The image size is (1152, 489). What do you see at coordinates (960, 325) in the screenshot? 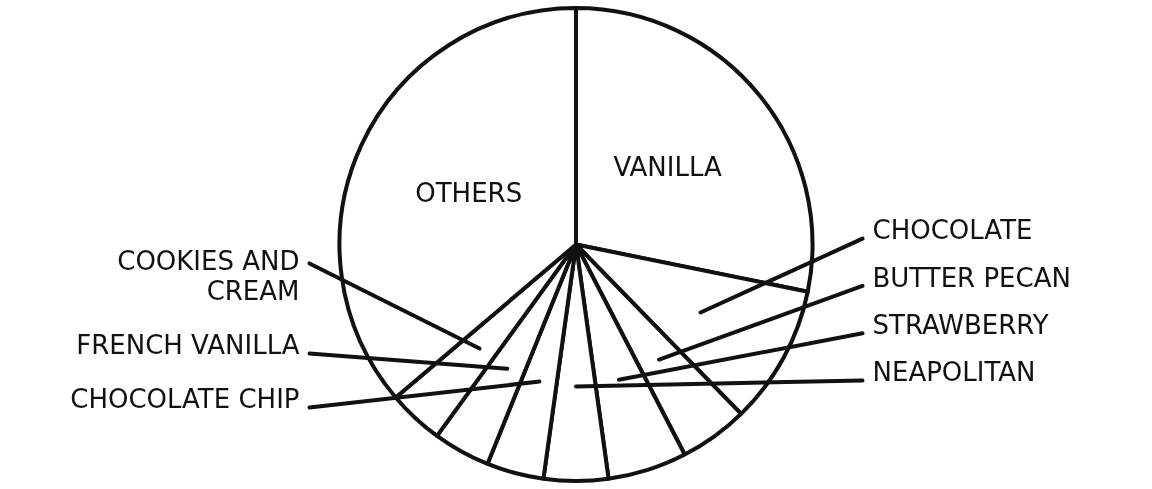
I see `slice-label: STRAWBERRY` at bounding box center [960, 325].